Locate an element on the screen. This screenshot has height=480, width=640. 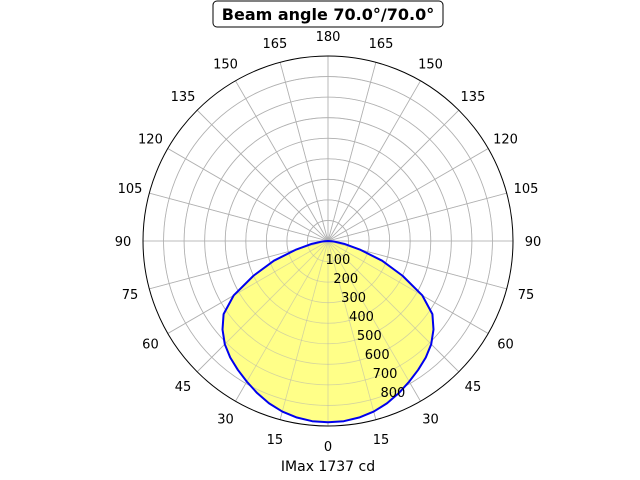
angle-tick-label: 0 is located at coordinates (328, 447).